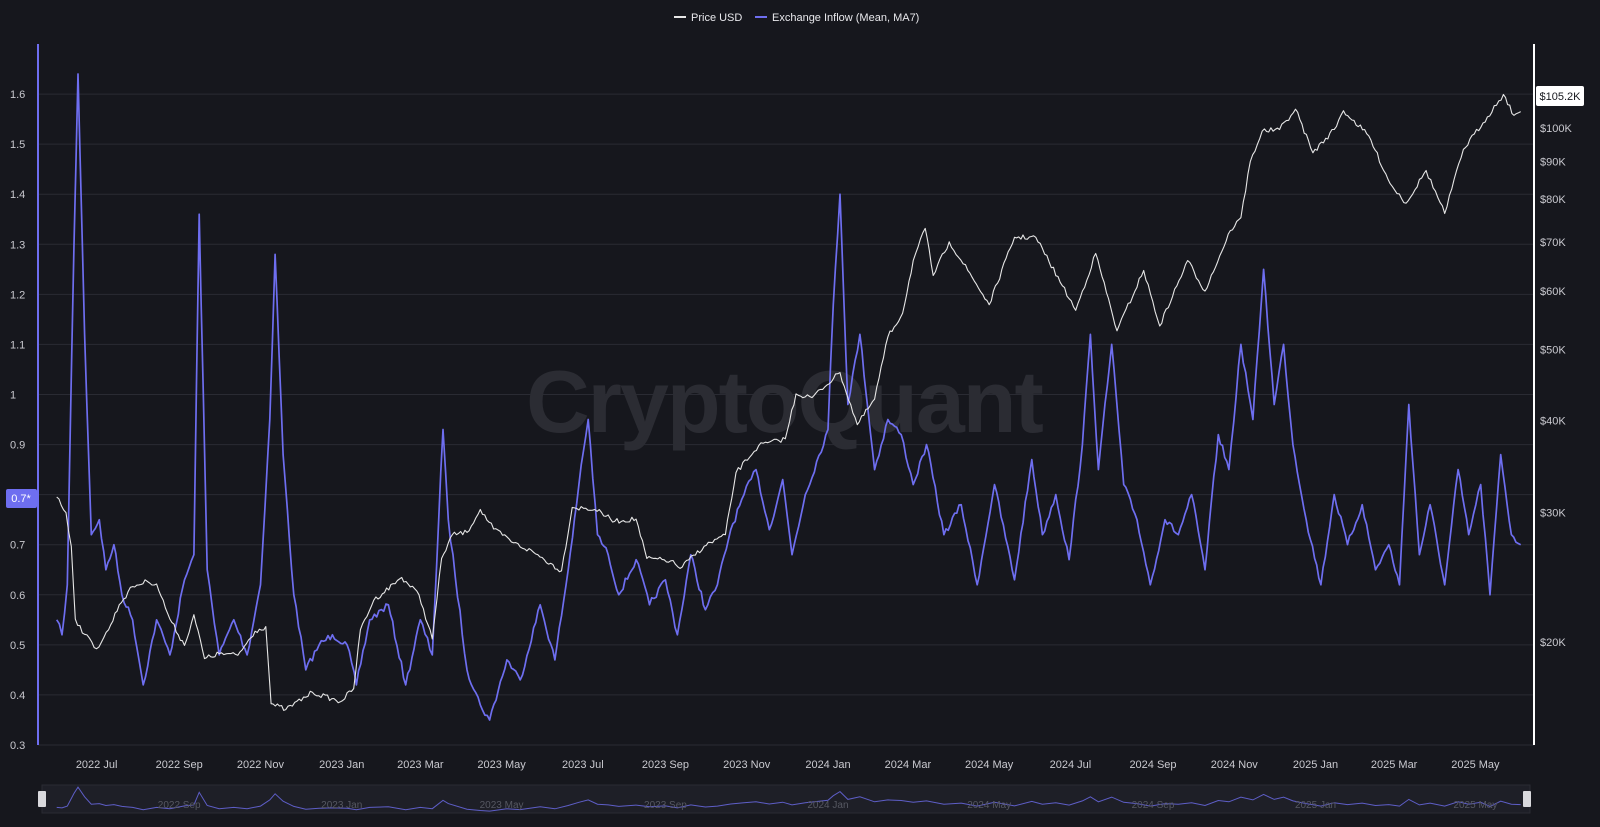 This screenshot has width=1600, height=827. Describe the element at coordinates (1394, 765) in the screenshot. I see `x-tick-label: 2025 Mar` at that location.